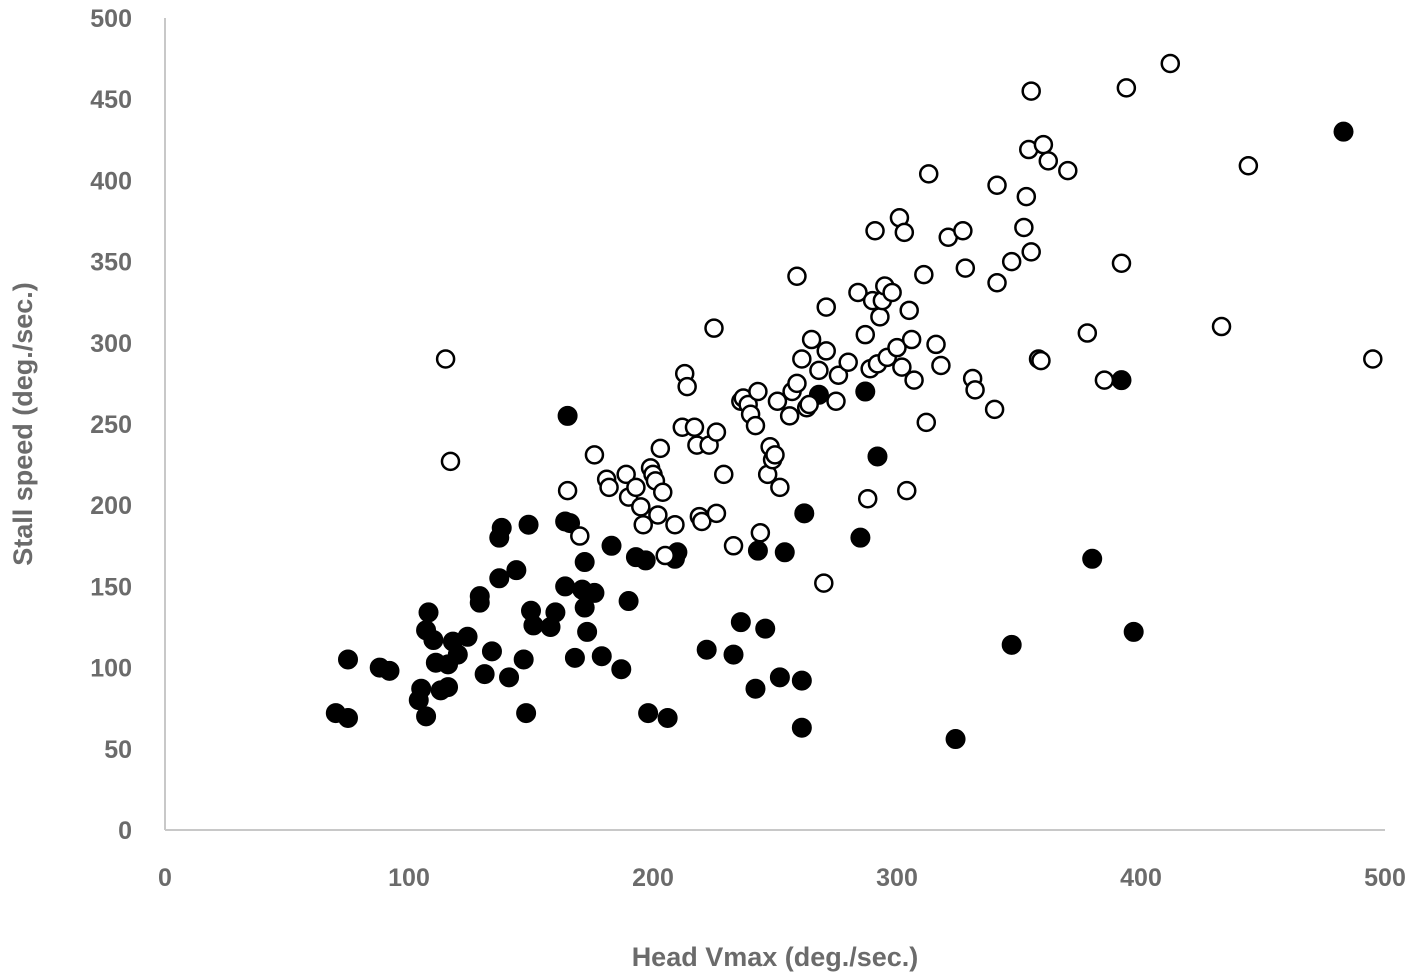  Describe the element at coordinates (111, 181) in the screenshot. I see `y-tick-label: 400` at that location.